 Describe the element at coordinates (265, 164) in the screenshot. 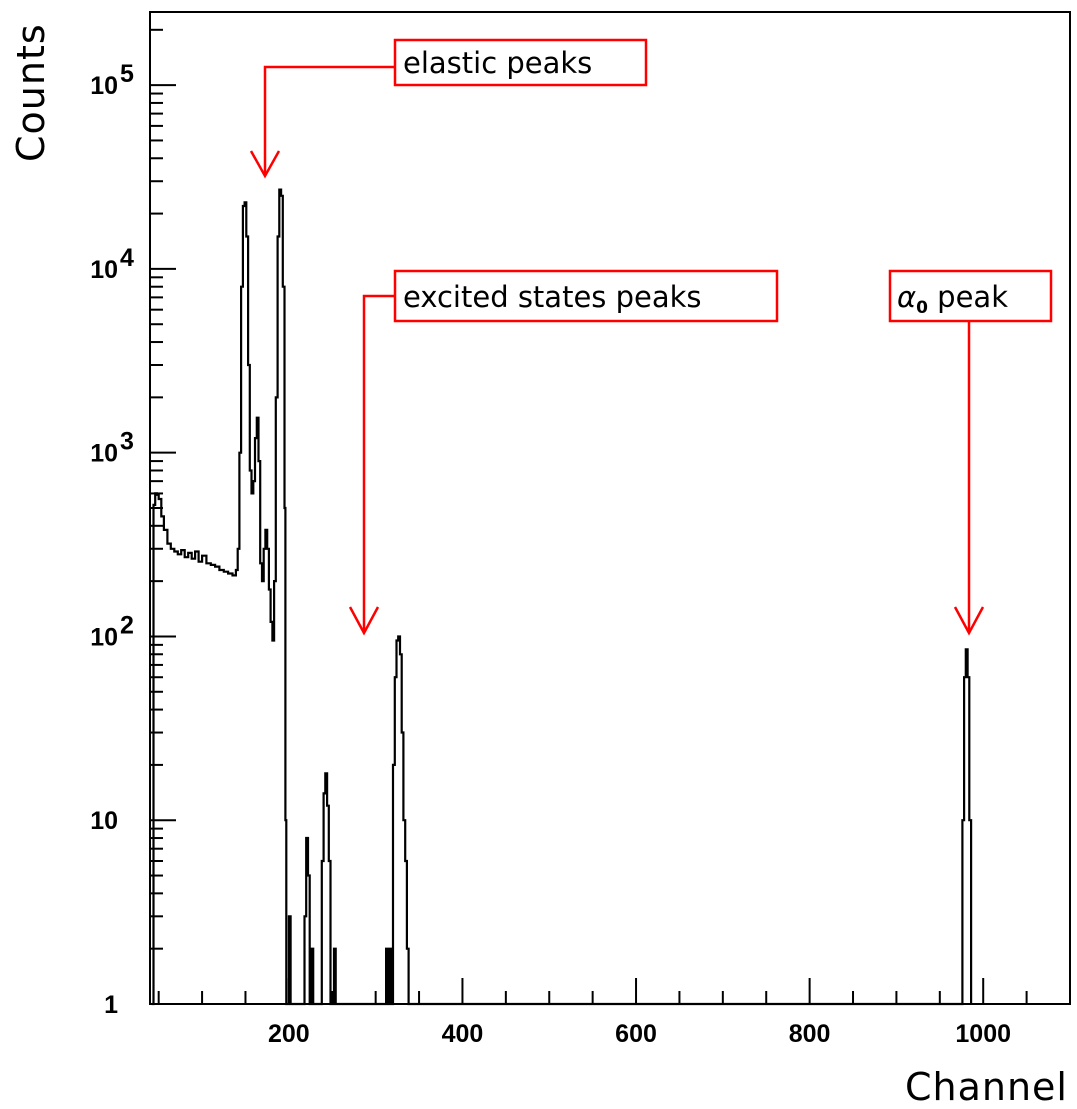

I see `annotation-elastic-arrowhead` at that location.